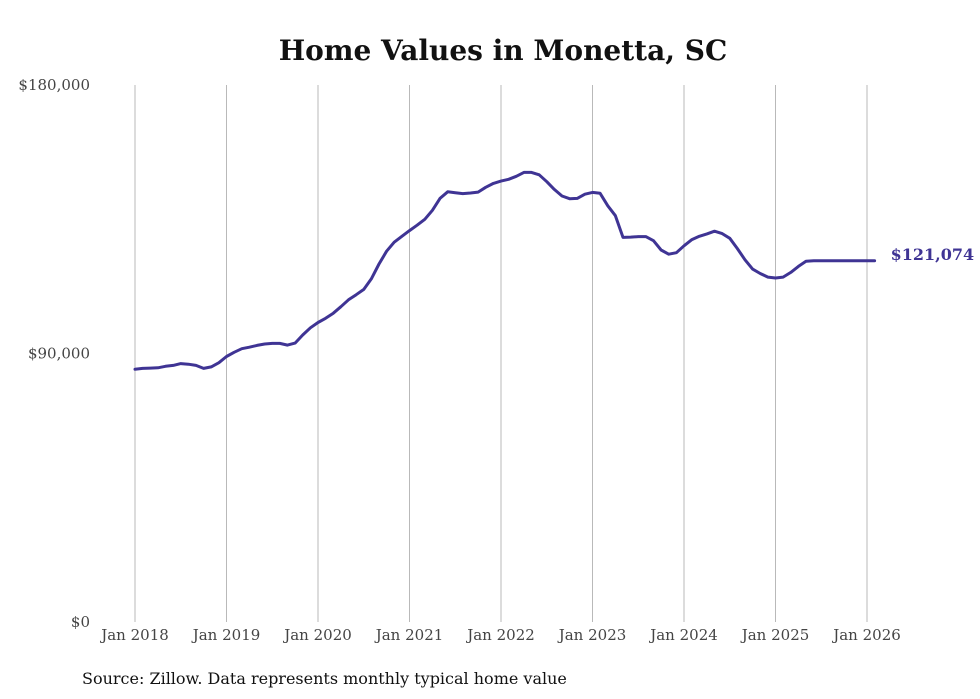  I want to click on x-tick-label: Jan 2026, so click(866, 635).